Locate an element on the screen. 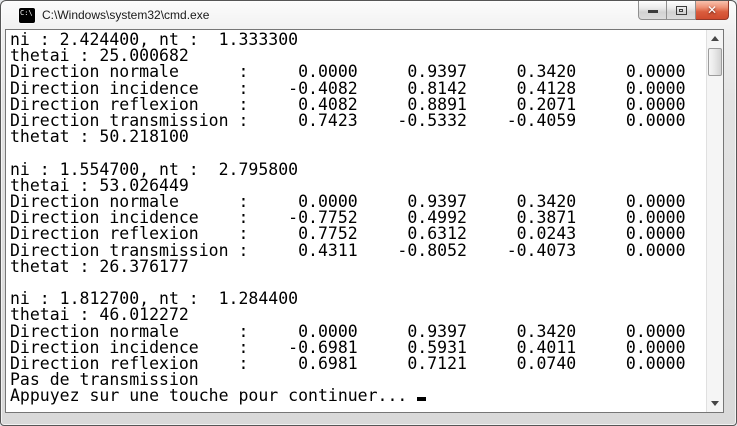 The height and width of the screenshot is (426, 737). scroll-up-icon is located at coordinates (715, 38).